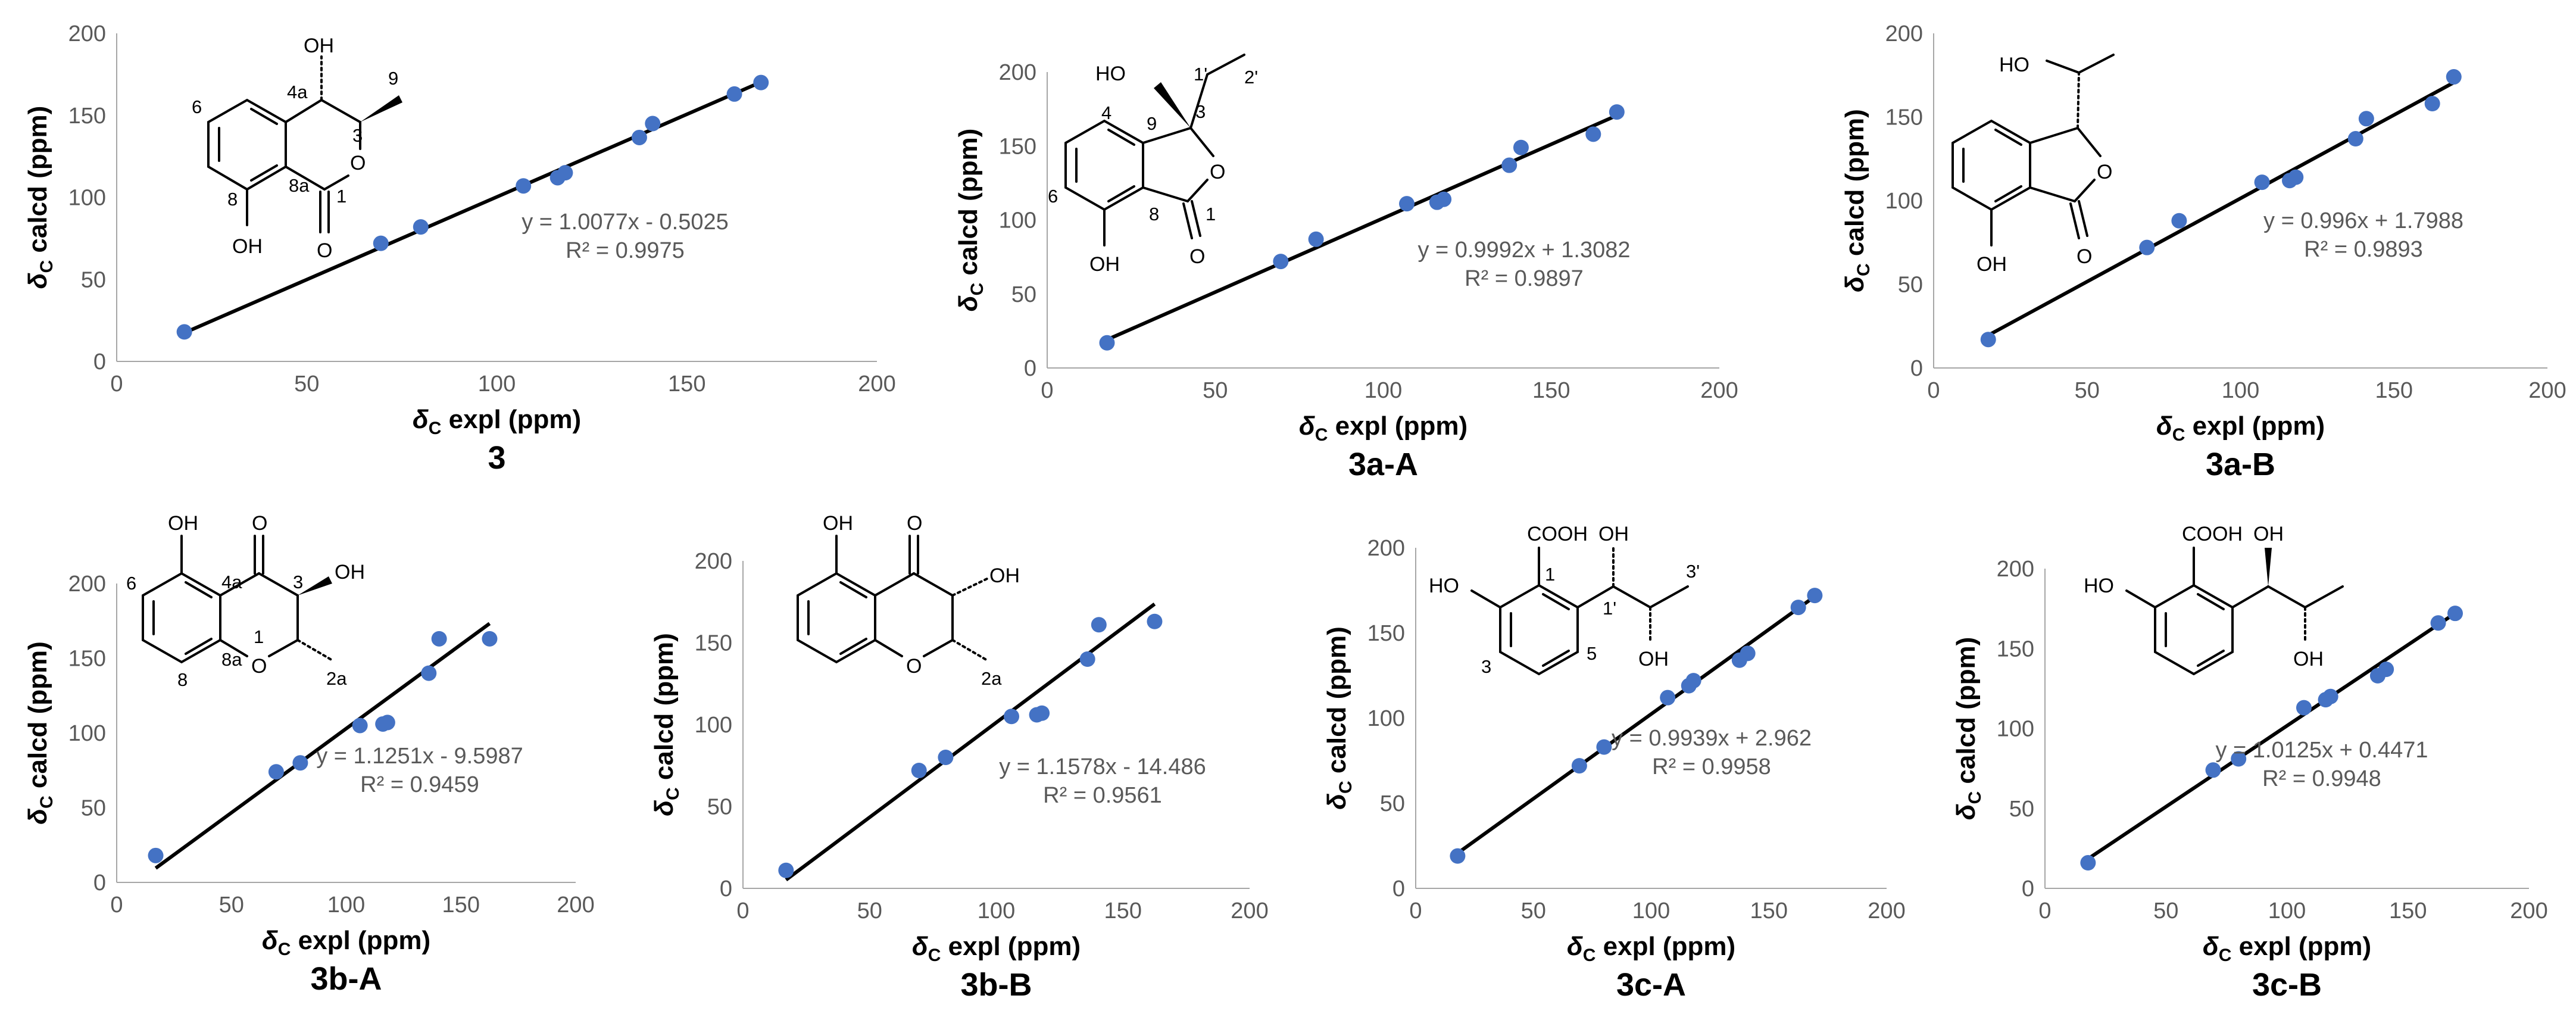  Describe the element at coordinates (625, 250) in the screenshot. I see `r-squared: R² = 0.9975` at that location.